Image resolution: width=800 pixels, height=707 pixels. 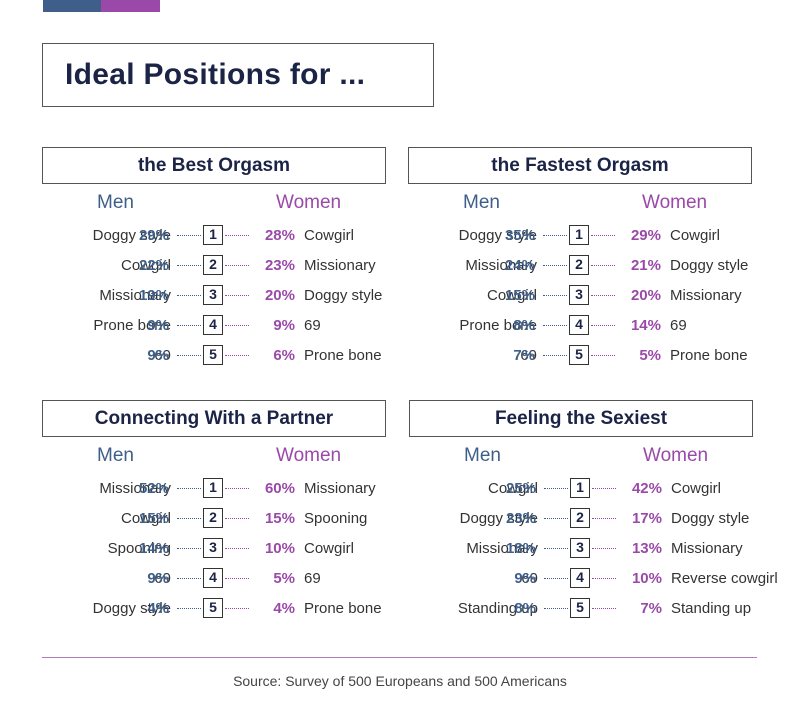 I want to click on women-percentage: 13%, so click(x=646, y=548).